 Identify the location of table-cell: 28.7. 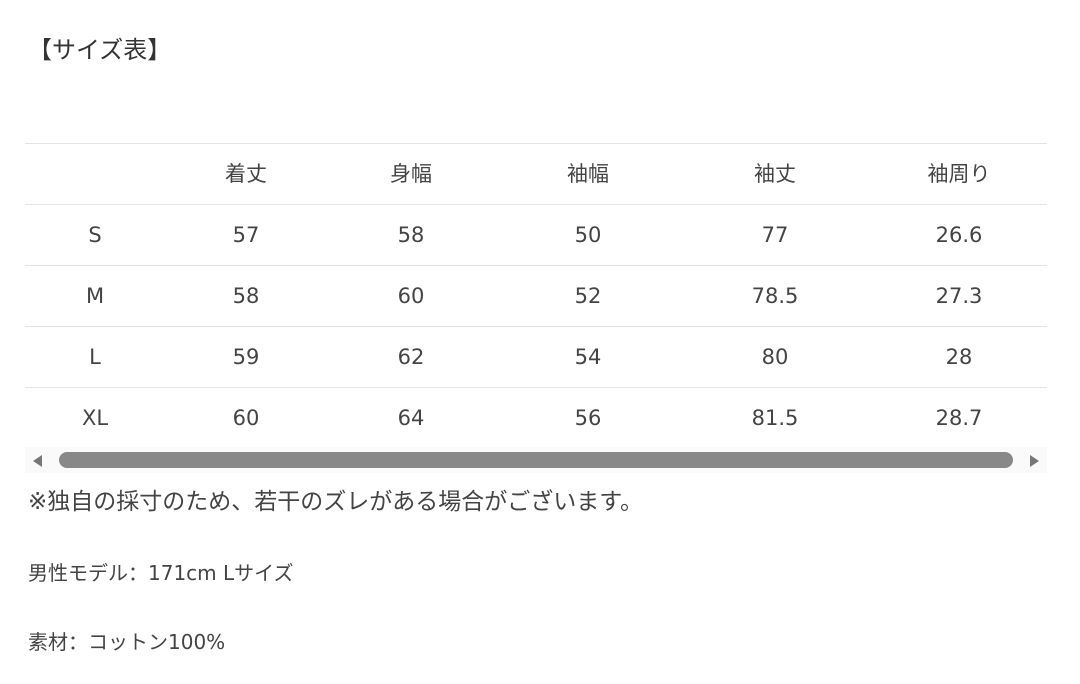
(959, 418).